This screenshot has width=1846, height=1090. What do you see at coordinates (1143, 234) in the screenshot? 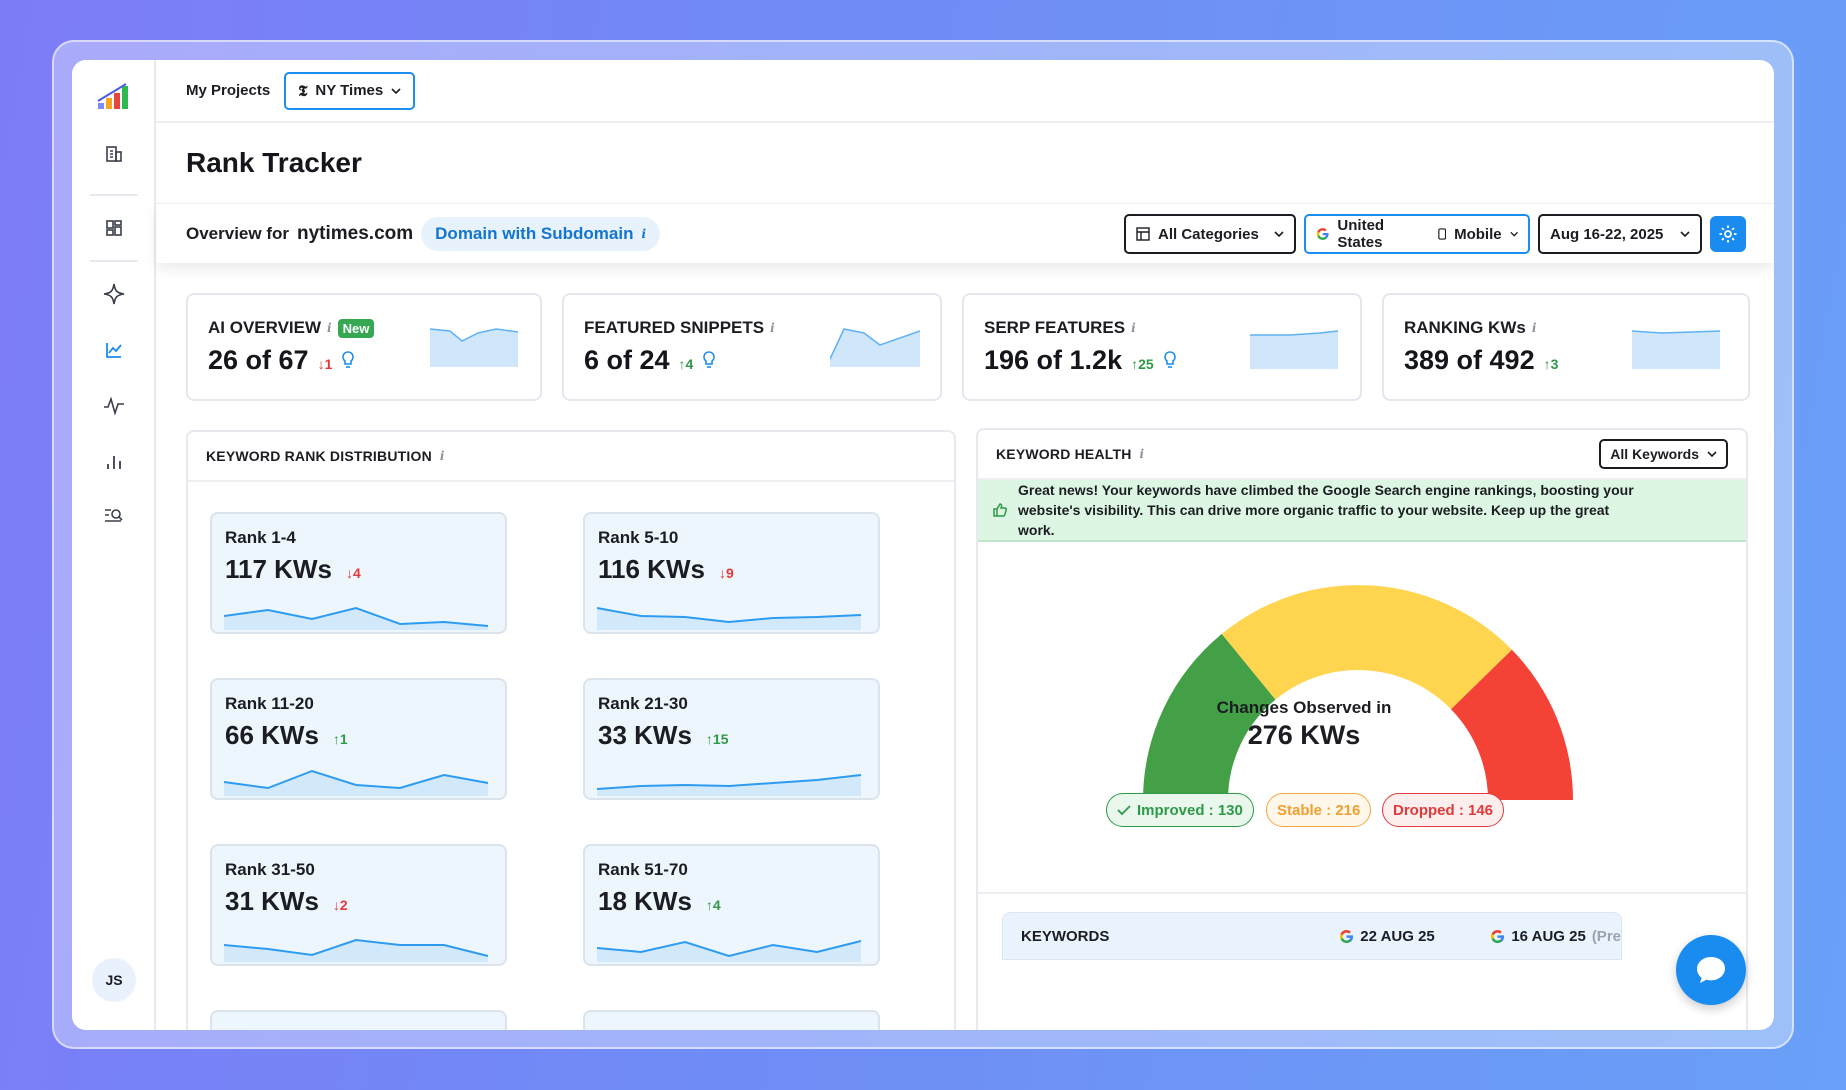
I see `table-icon` at bounding box center [1143, 234].